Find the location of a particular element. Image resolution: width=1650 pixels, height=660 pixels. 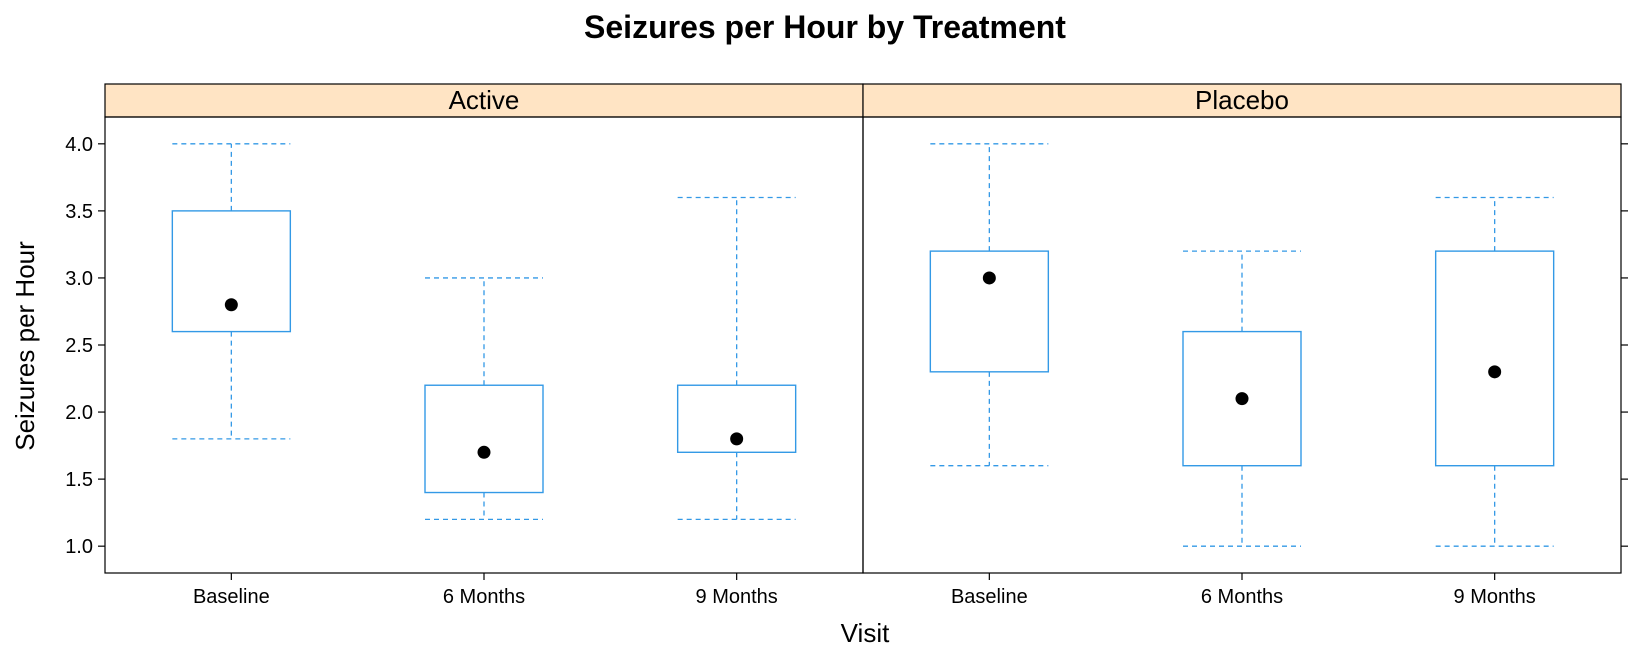

x-axis-label: Visit is located at coordinates (865, 633).